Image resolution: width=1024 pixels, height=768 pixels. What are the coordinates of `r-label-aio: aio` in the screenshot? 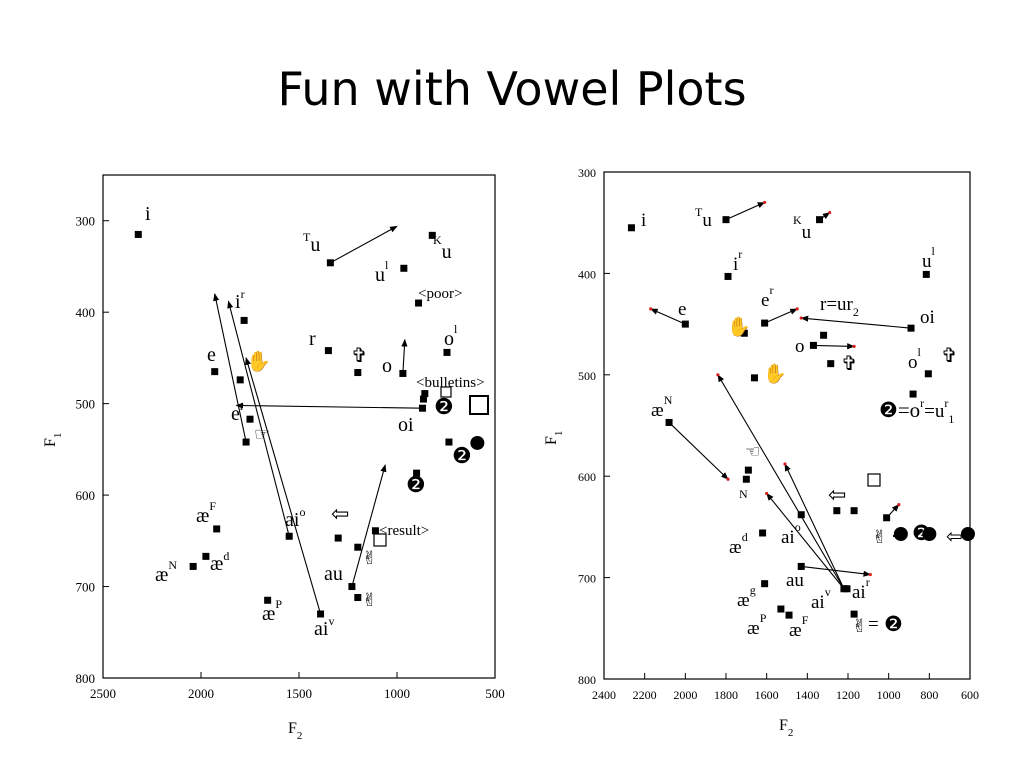 It's located at (791, 534).